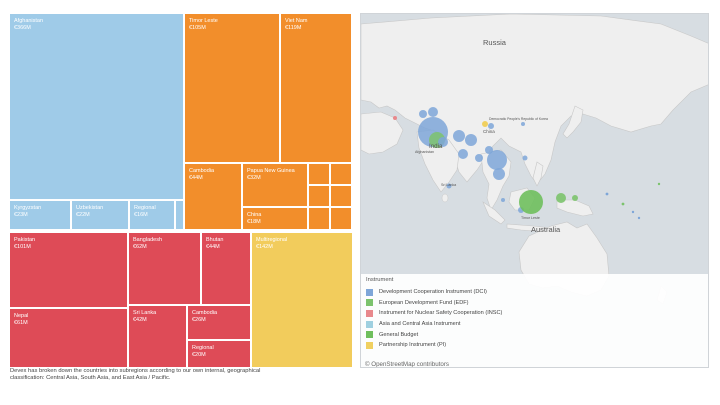  I want to click on bubble-papua-new-guinea, so click(561, 198).